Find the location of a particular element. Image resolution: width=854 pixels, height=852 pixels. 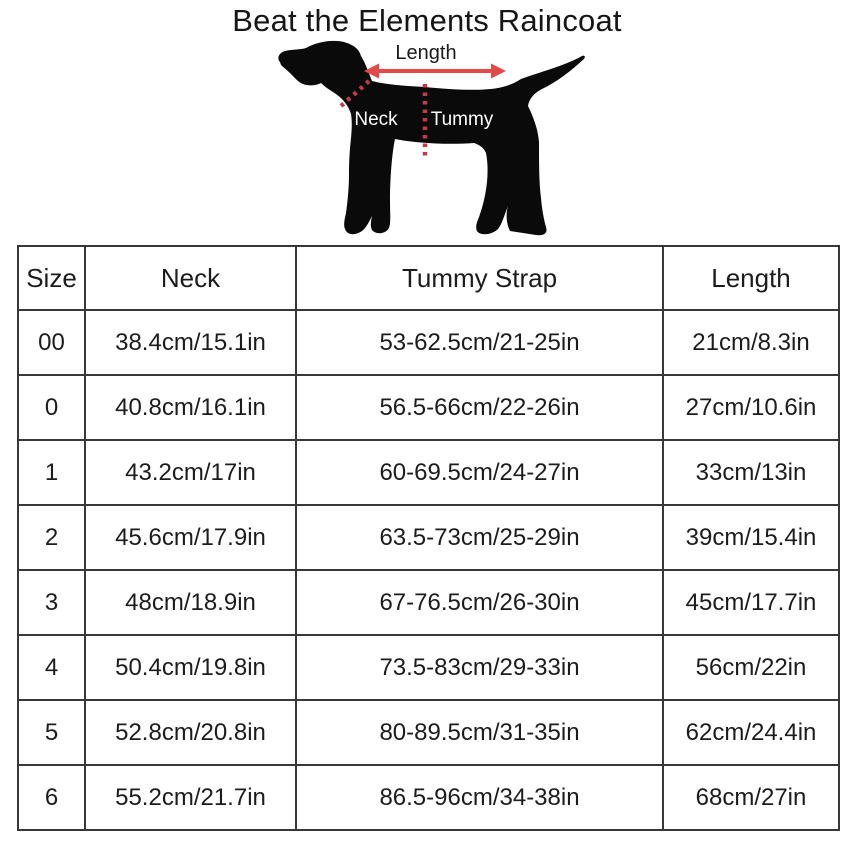

length-cell: 21cm/8.3in is located at coordinates (751, 342).